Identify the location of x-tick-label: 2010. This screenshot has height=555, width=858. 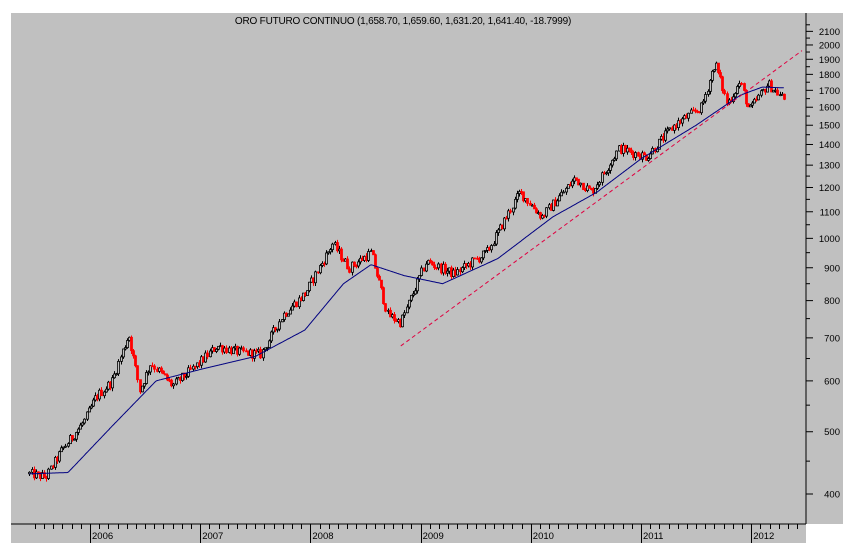
(543, 536).